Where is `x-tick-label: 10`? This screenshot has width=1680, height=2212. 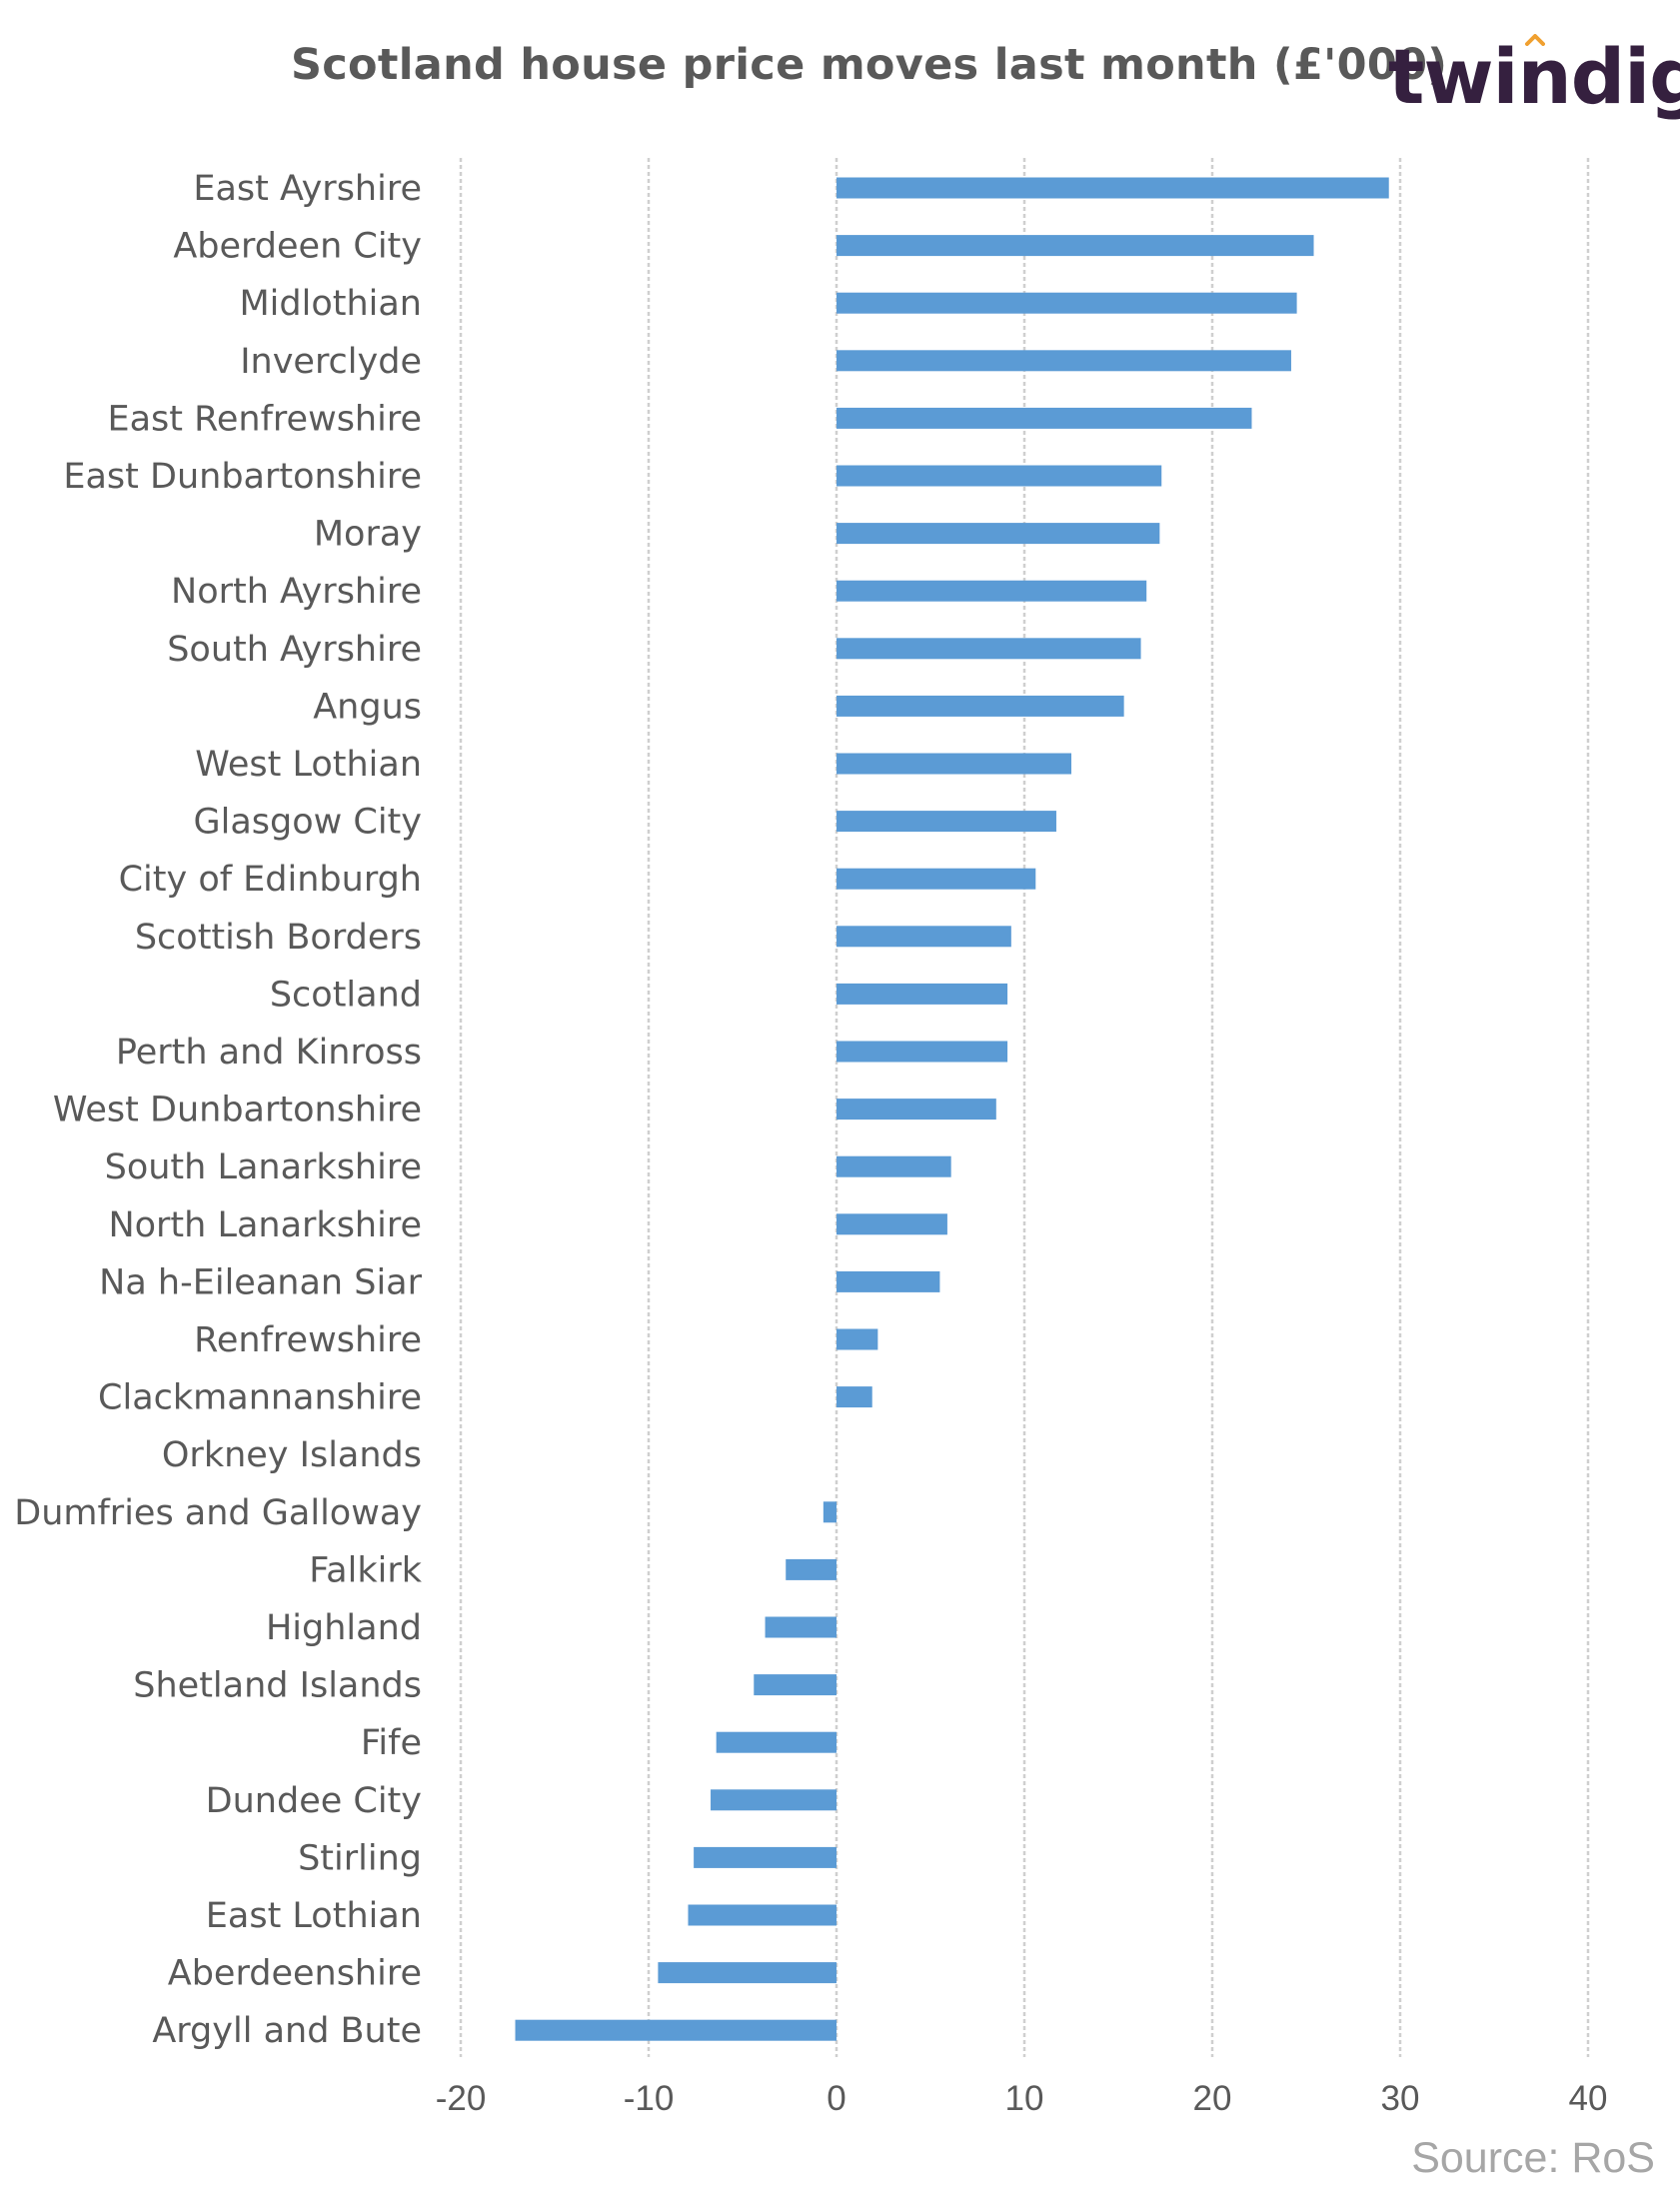 x-tick-label: 10 is located at coordinates (1024, 2099).